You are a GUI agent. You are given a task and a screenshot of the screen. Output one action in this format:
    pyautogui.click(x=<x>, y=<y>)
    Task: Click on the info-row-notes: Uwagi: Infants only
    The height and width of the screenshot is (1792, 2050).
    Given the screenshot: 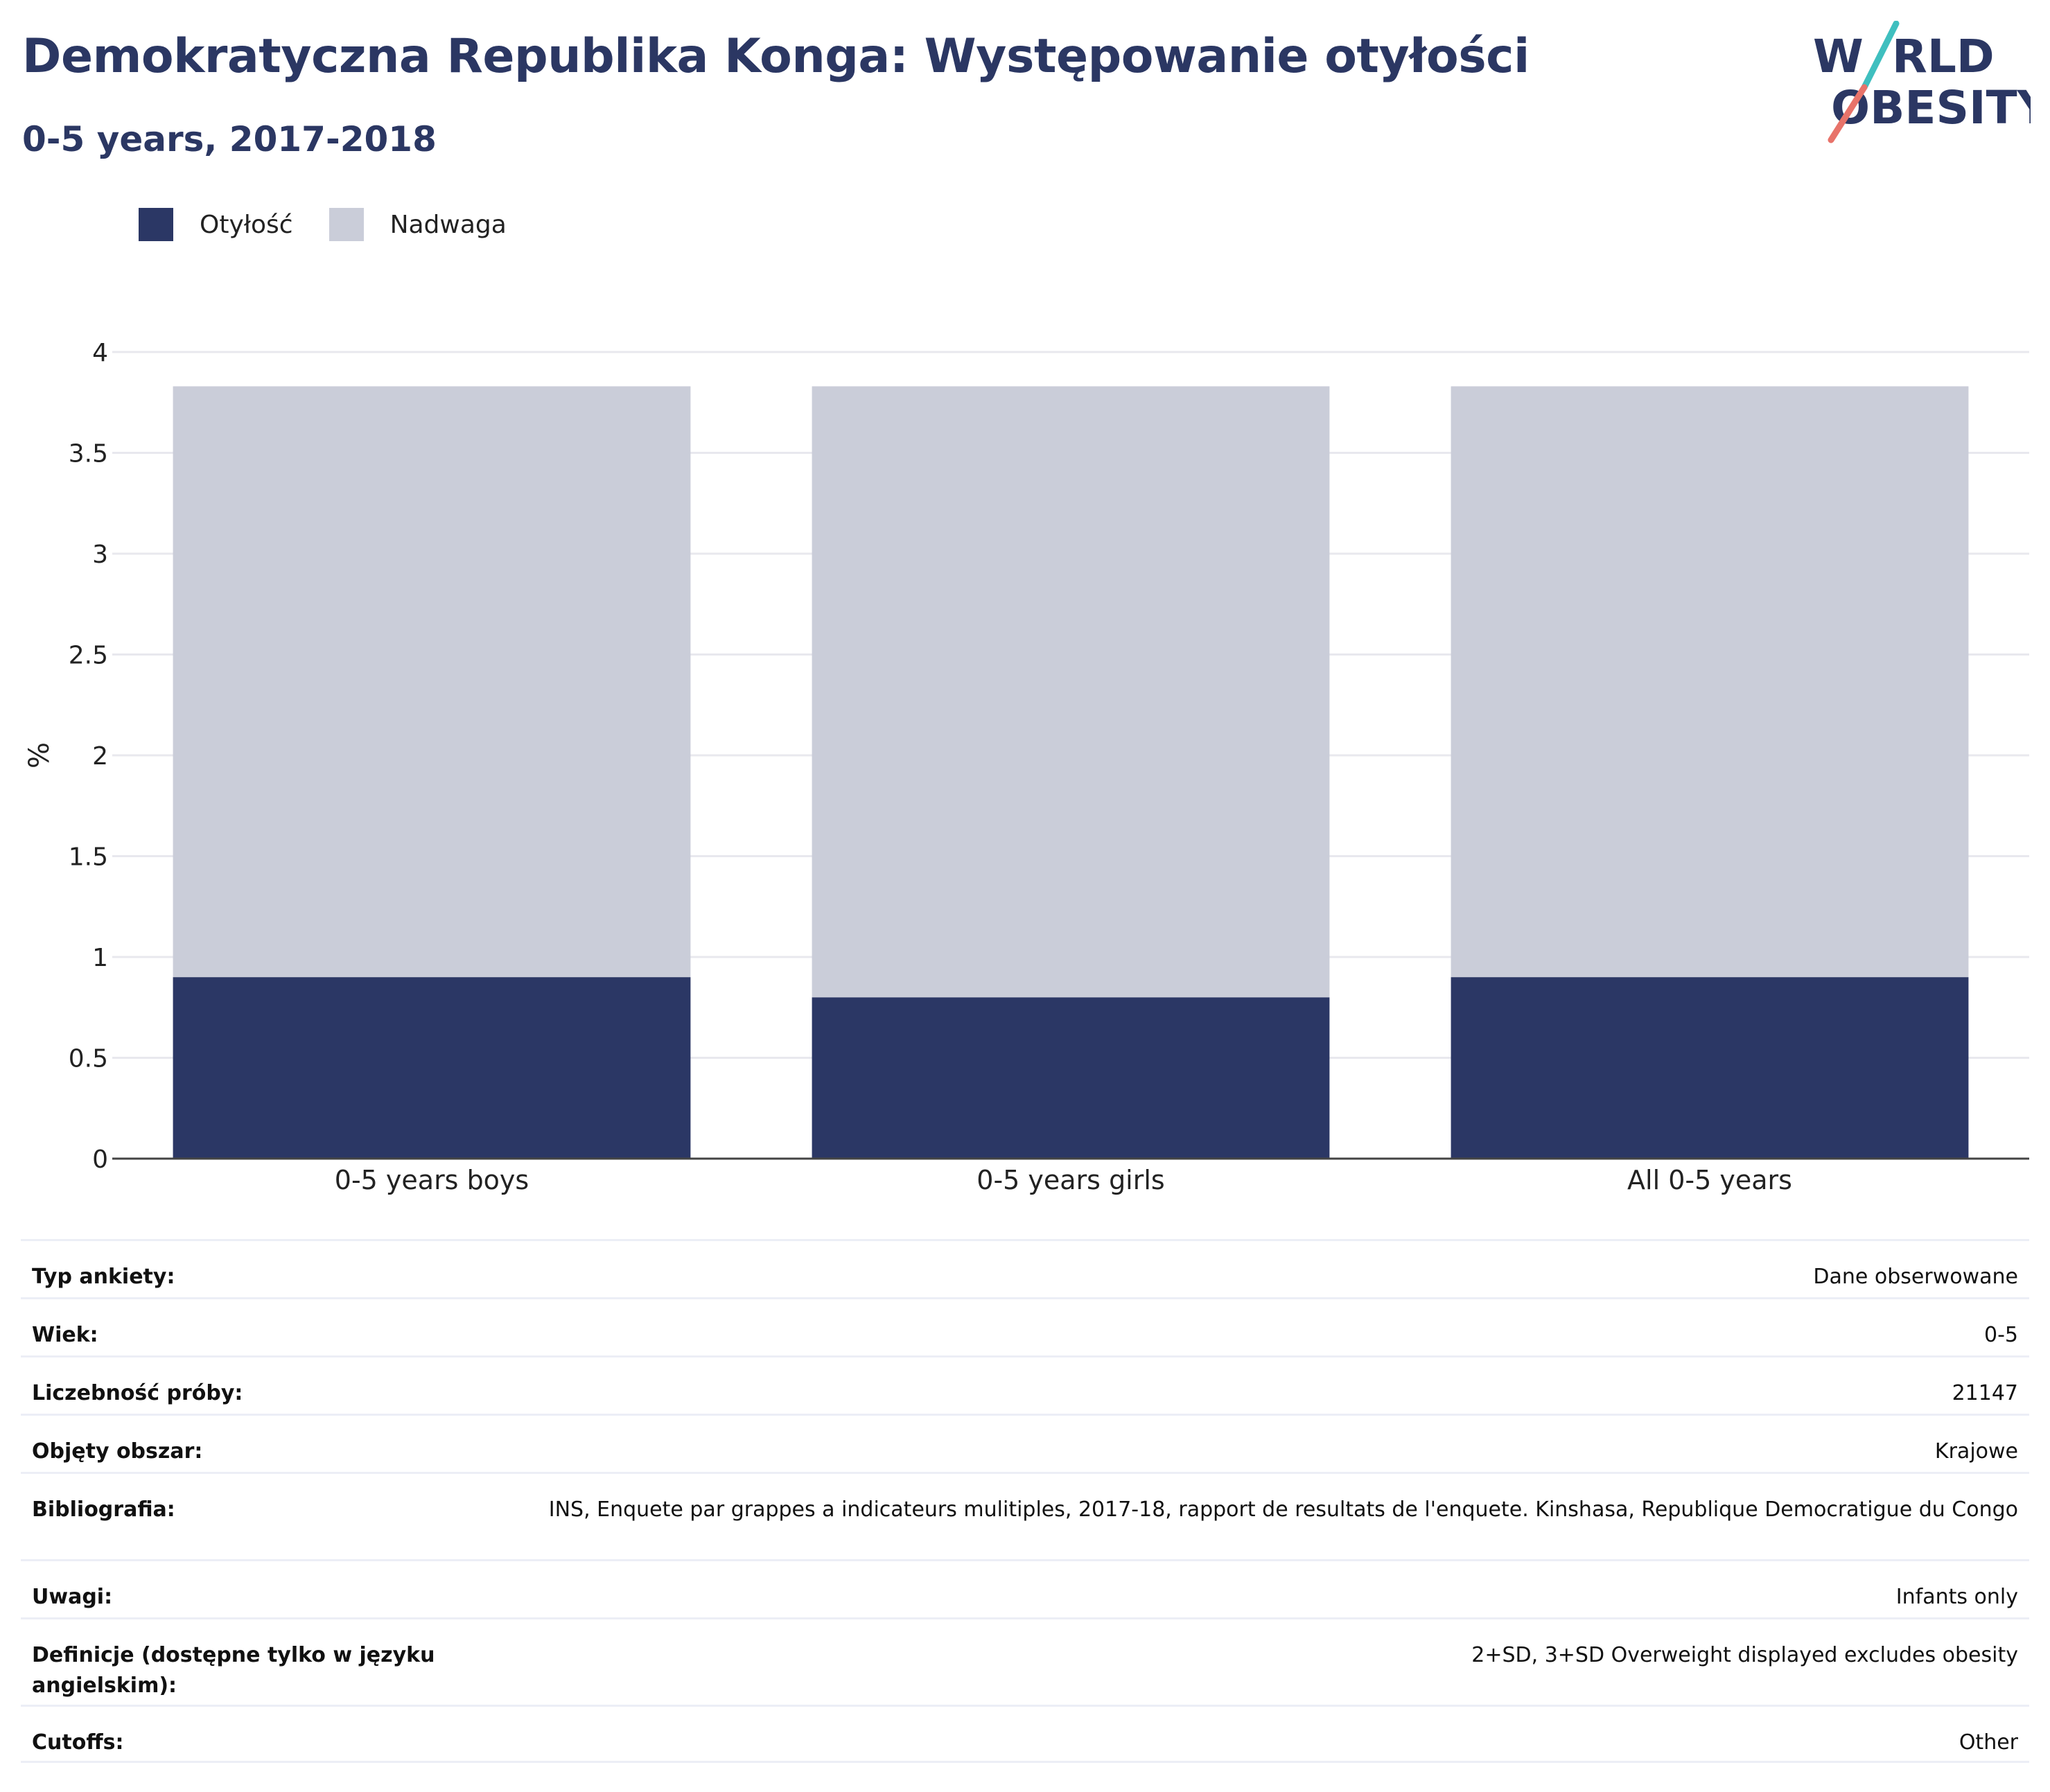 What is the action you would take?
    pyautogui.click(x=1025, y=1588)
    